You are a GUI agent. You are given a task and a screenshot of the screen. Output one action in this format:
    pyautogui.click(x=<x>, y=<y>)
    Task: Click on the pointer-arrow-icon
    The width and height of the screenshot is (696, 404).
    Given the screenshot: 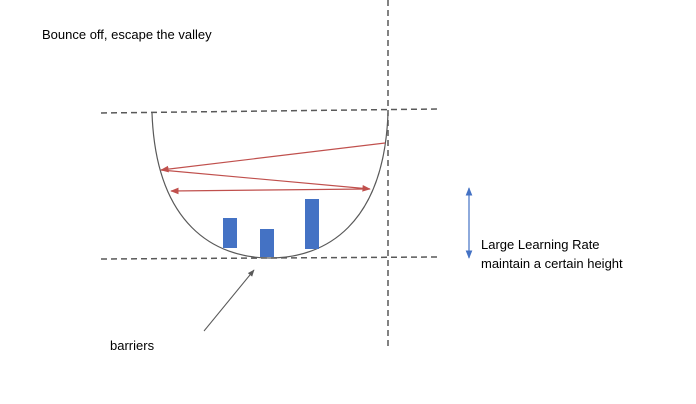 What is the action you would take?
    pyautogui.click(x=229, y=300)
    